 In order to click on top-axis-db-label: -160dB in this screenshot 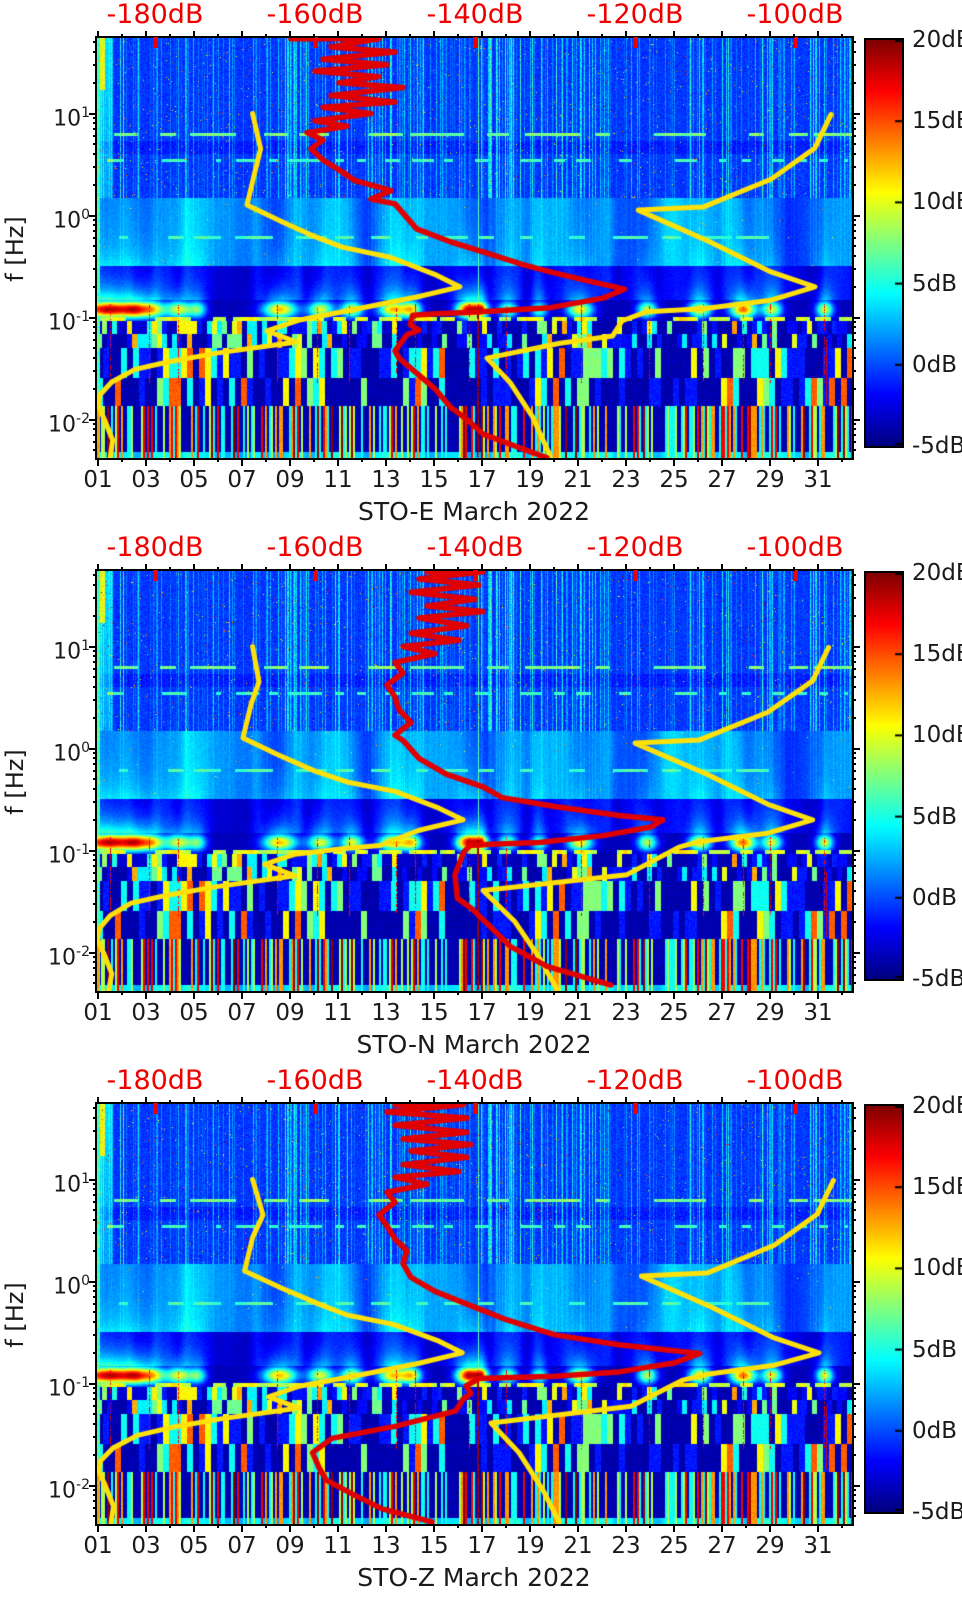, I will do `click(315, 15)`.